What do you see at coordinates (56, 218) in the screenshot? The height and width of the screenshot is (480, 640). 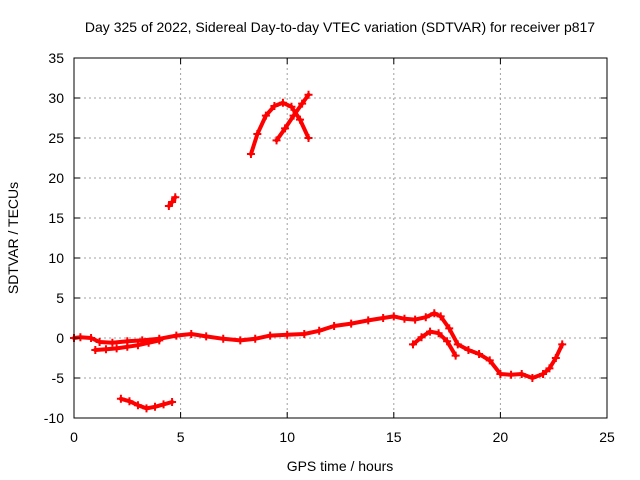 I see `y-tick-label: 15` at bounding box center [56, 218].